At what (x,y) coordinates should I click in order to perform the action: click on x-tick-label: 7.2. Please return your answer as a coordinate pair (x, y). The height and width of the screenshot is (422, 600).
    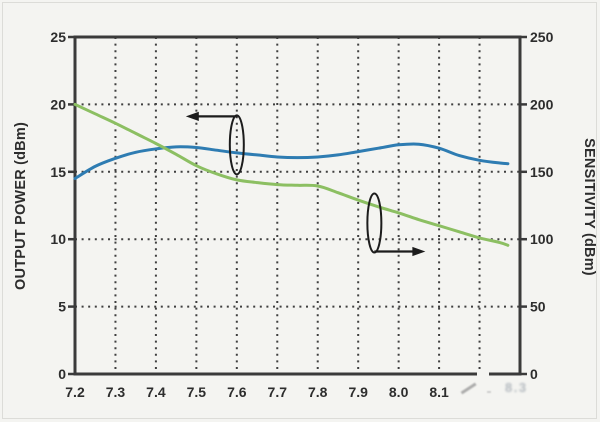
    Looking at the image, I should click on (75, 392).